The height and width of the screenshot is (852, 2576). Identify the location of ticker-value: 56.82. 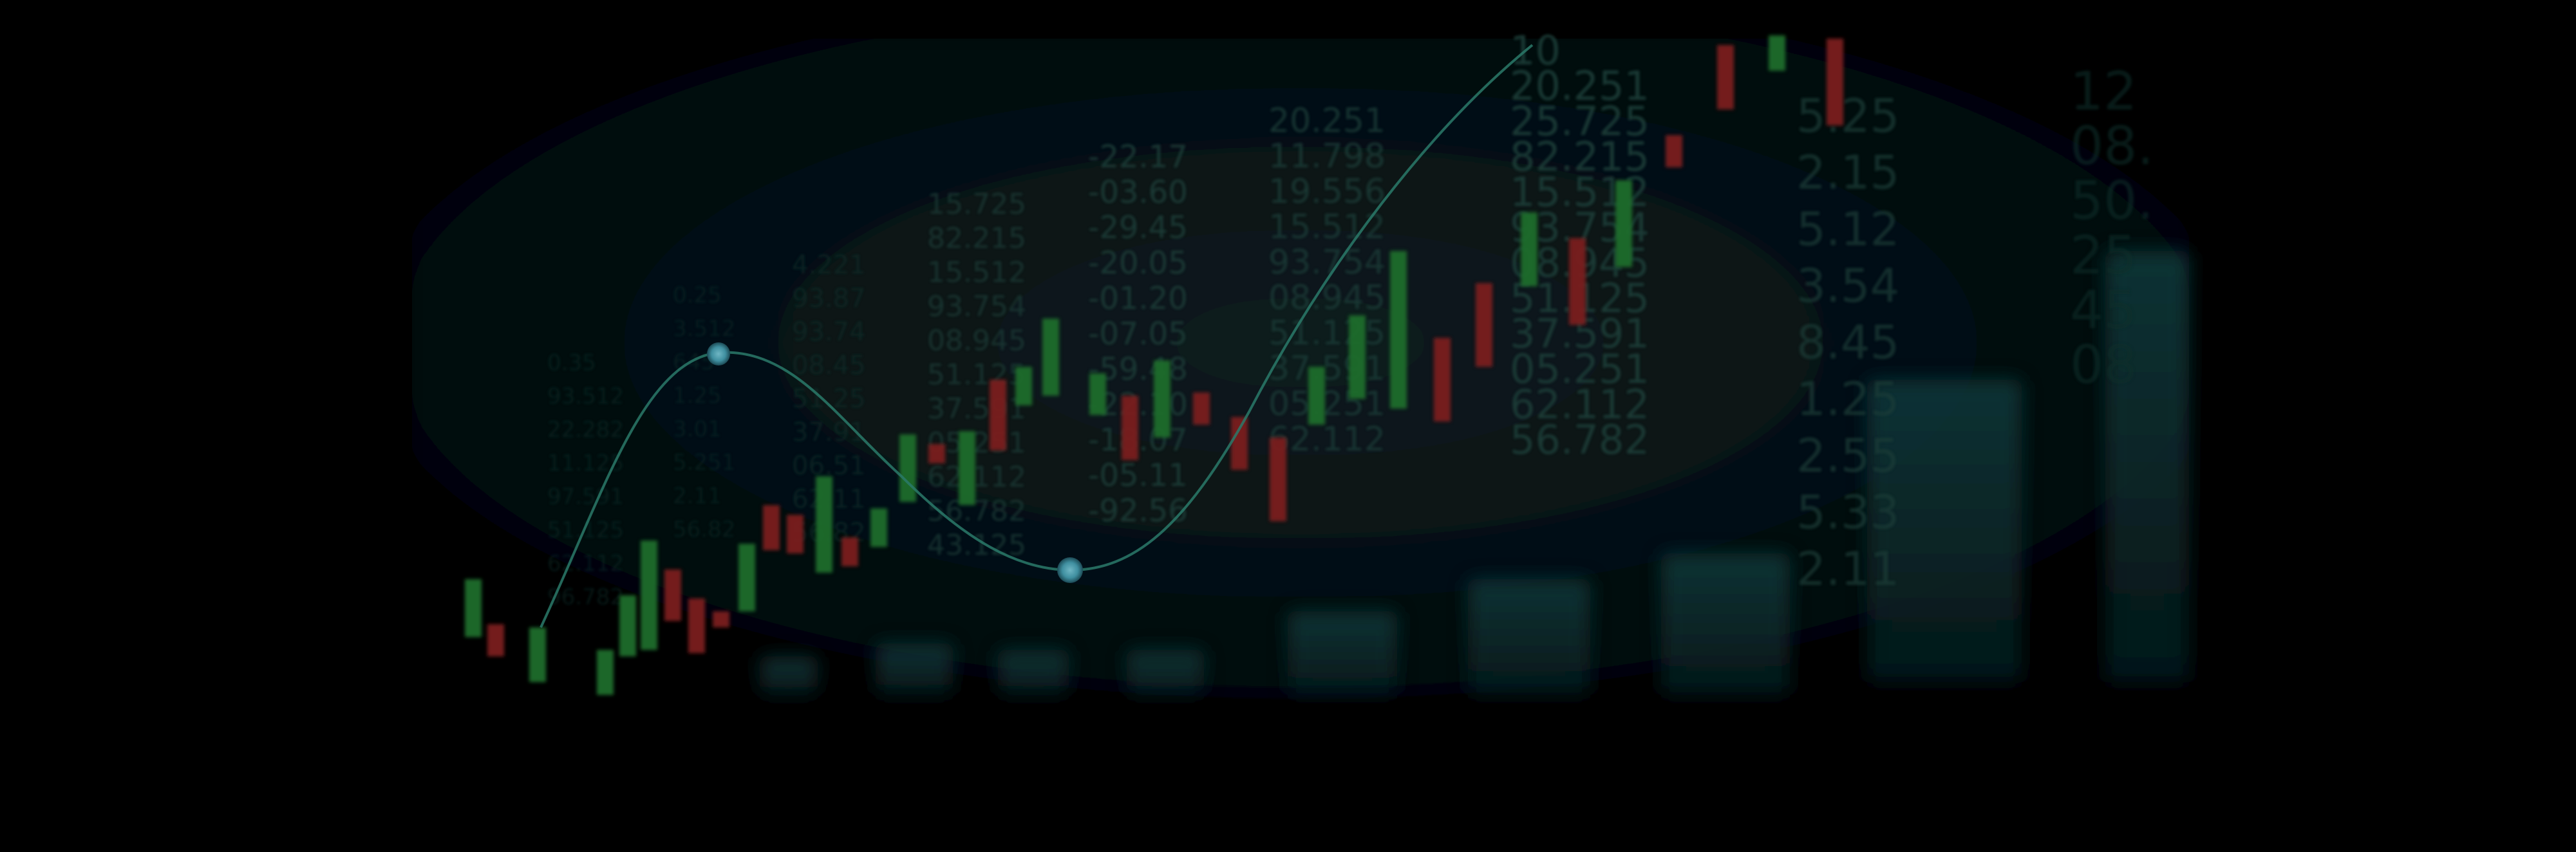
(704, 529).